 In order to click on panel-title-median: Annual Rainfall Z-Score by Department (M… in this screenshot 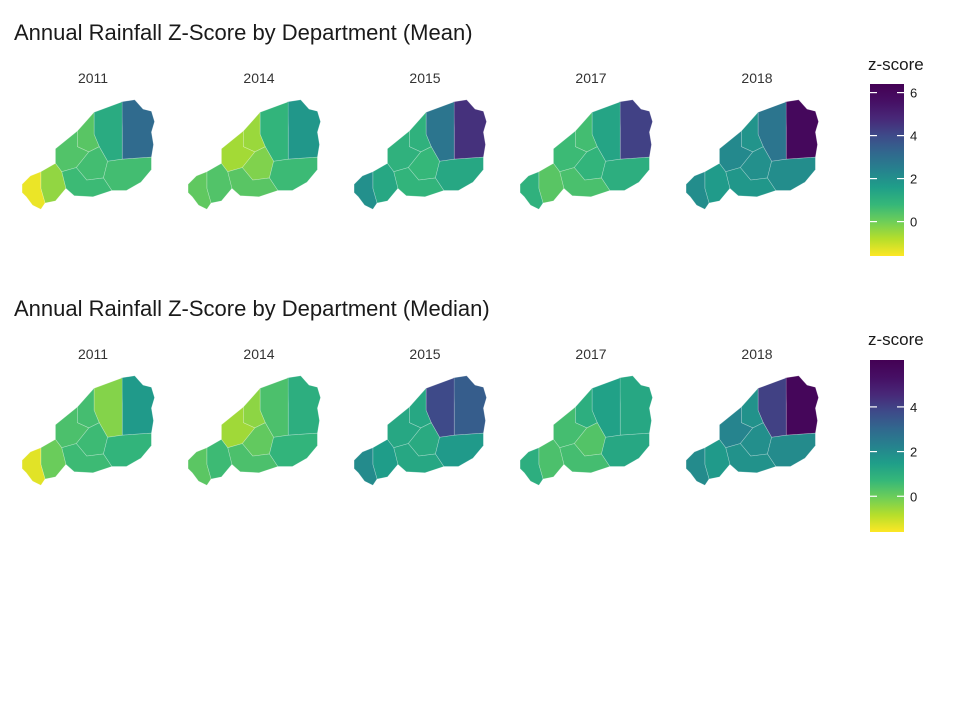, I will do `click(252, 308)`.